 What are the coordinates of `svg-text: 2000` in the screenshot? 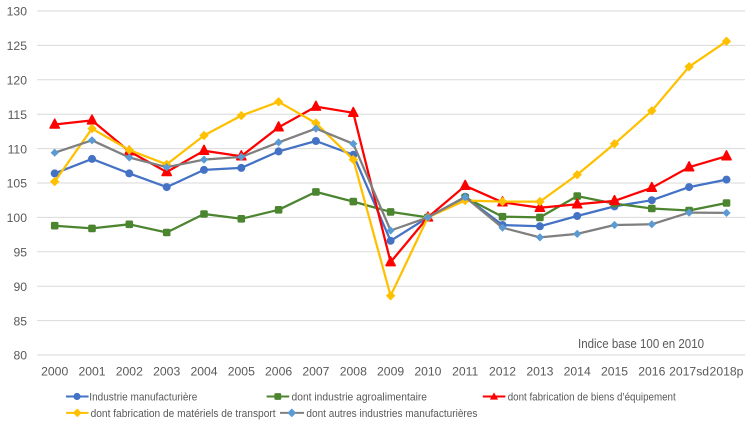 It's located at (54, 372).